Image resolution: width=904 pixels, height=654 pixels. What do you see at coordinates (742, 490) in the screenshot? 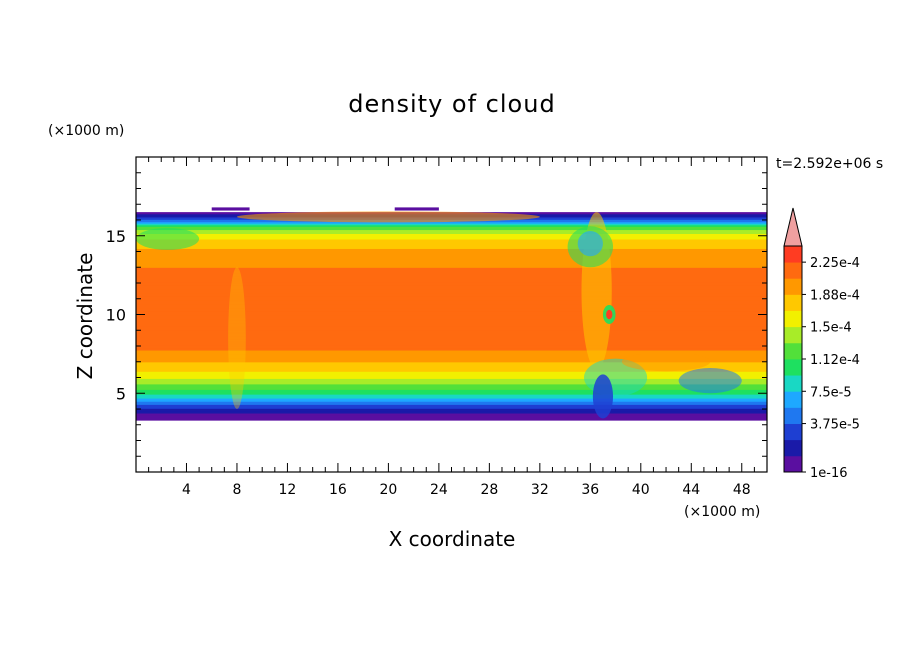
I see `x-tick-label: 48` at bounding box center [742, 490].